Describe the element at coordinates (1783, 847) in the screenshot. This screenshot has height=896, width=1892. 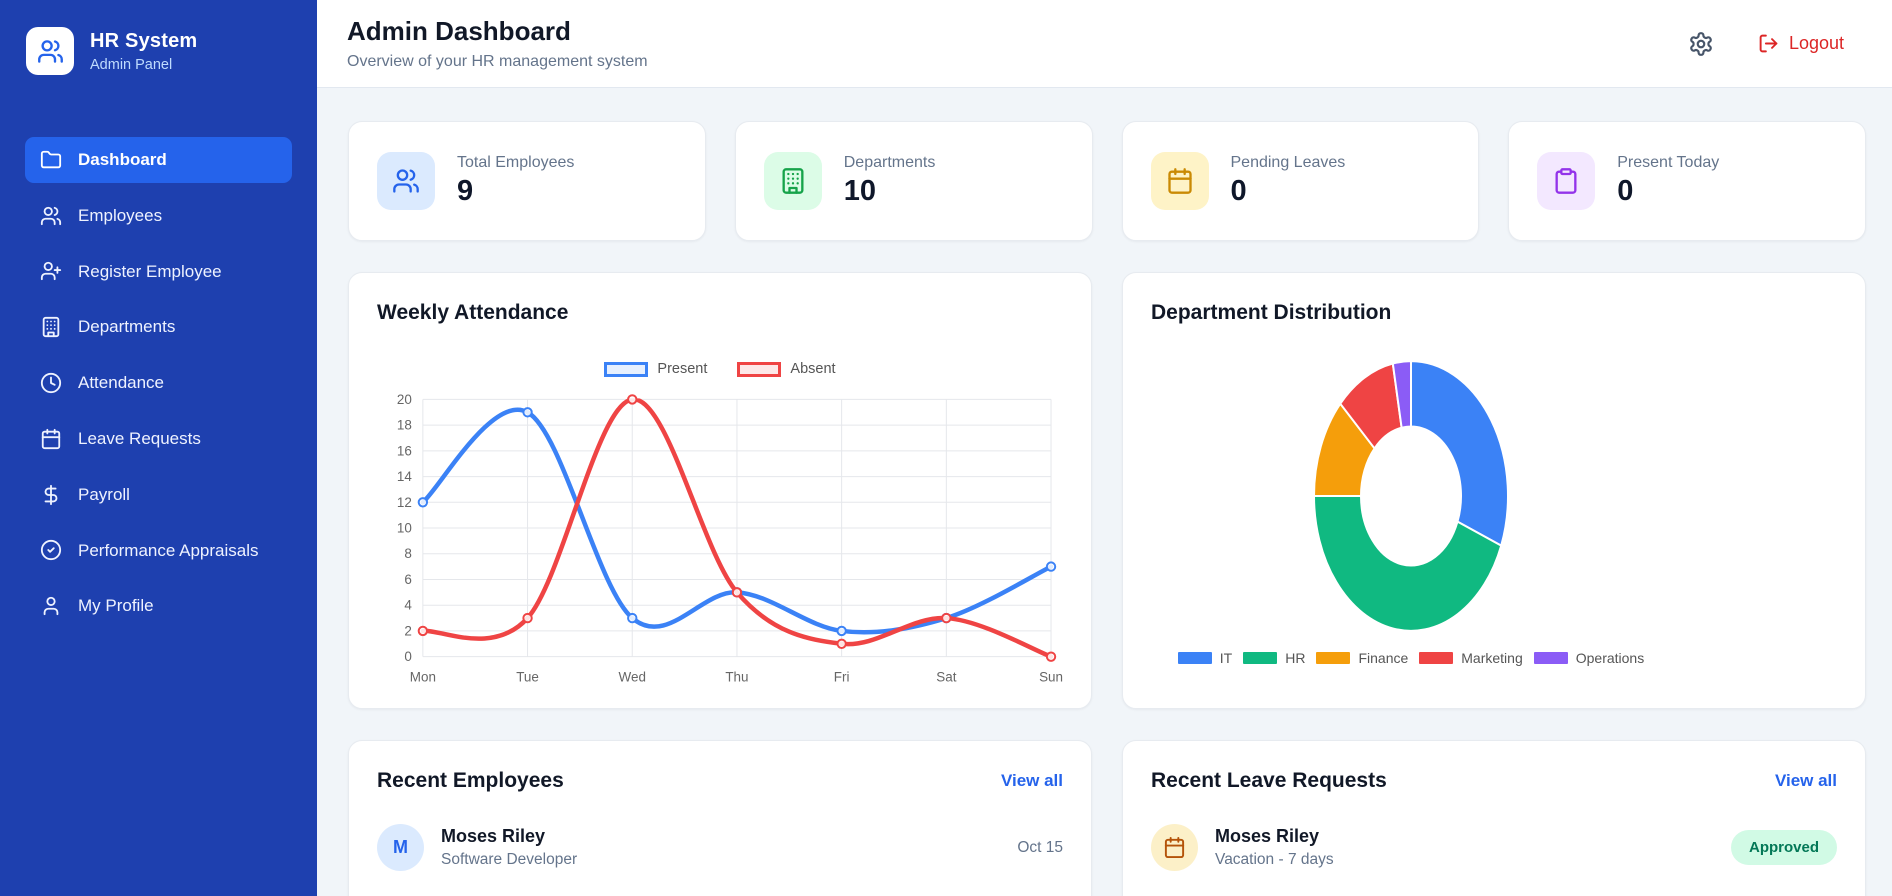
I see `leave-status-badge: Approved` at that location.